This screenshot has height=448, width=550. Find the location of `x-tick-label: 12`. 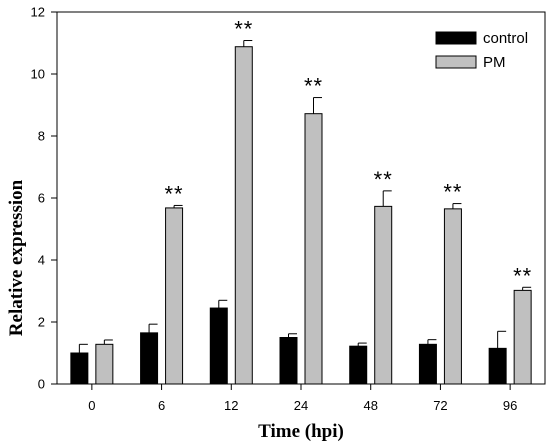

x-tick-label: 12 is located at coordinates (231, 405).